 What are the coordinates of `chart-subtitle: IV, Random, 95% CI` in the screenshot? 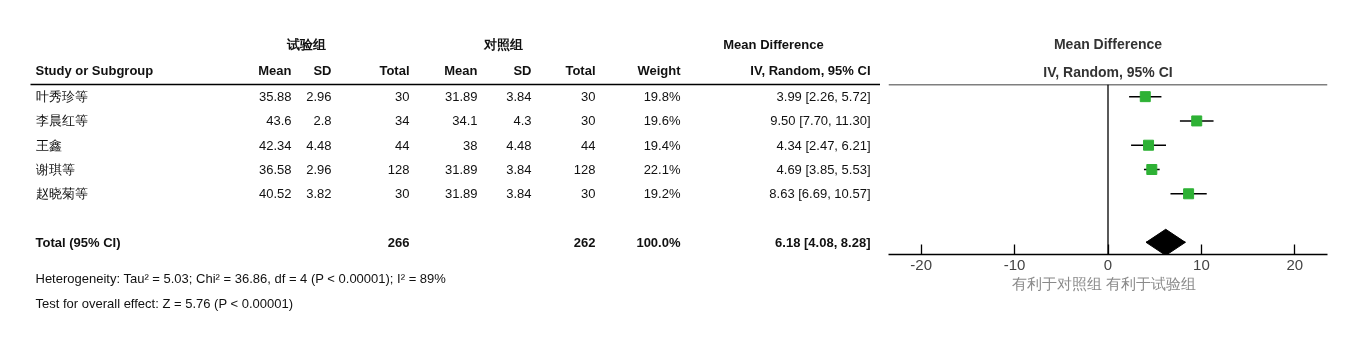 It's located at (1108, 71).